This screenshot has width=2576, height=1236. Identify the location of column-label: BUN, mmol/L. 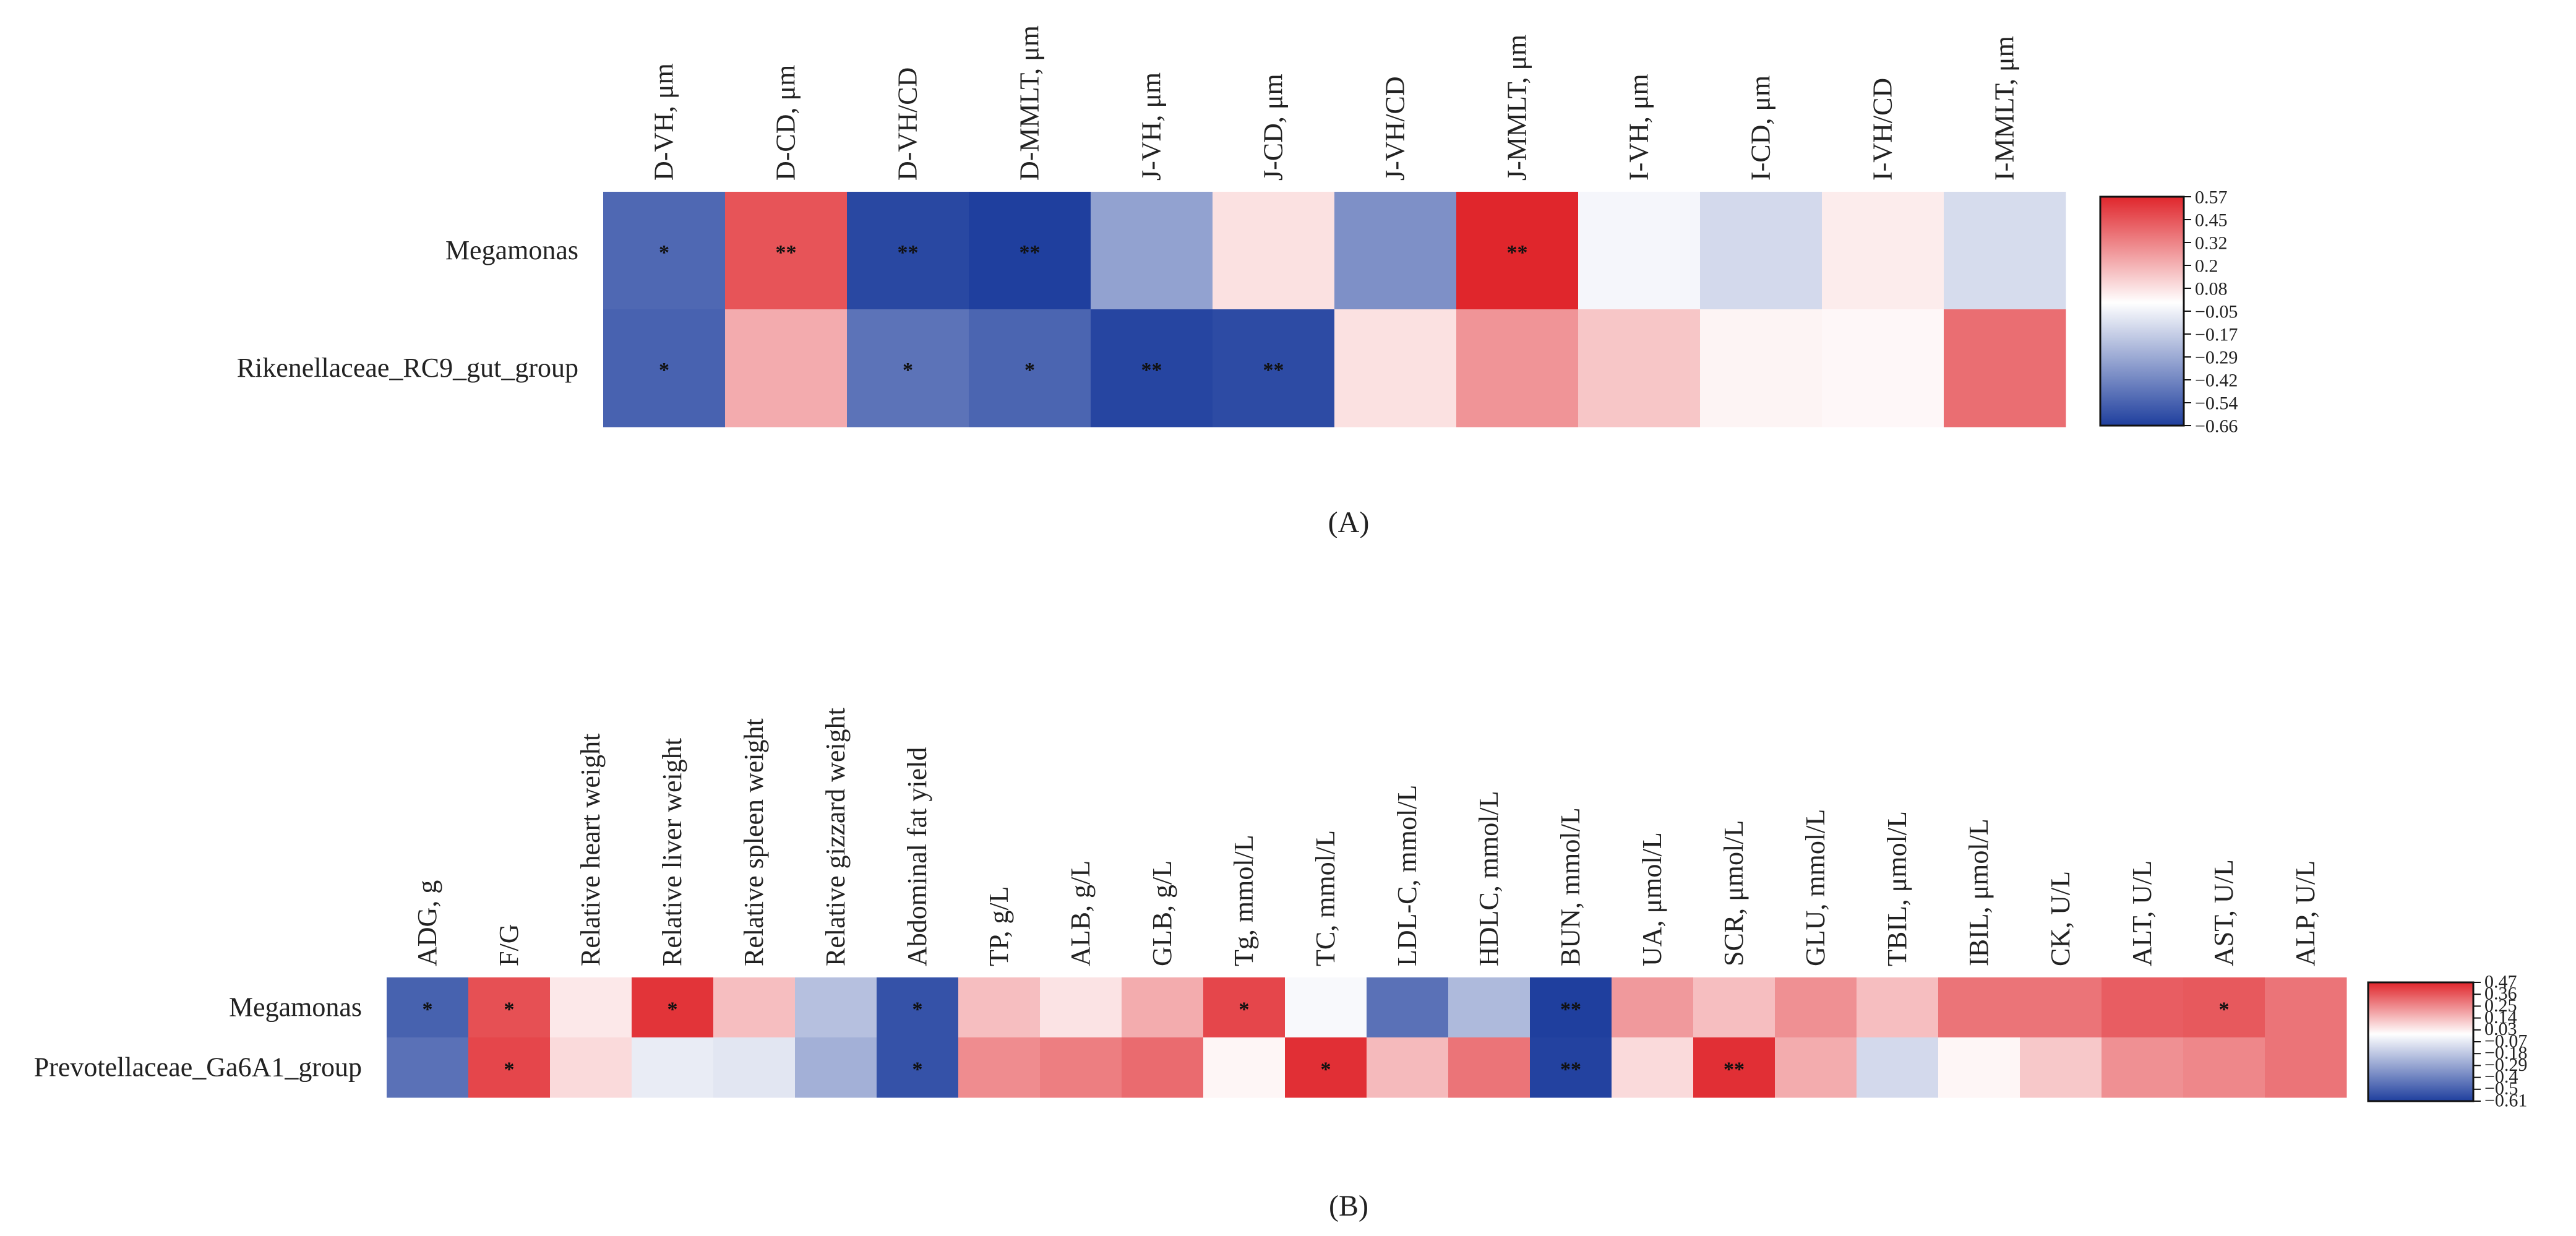
(1570, 886).